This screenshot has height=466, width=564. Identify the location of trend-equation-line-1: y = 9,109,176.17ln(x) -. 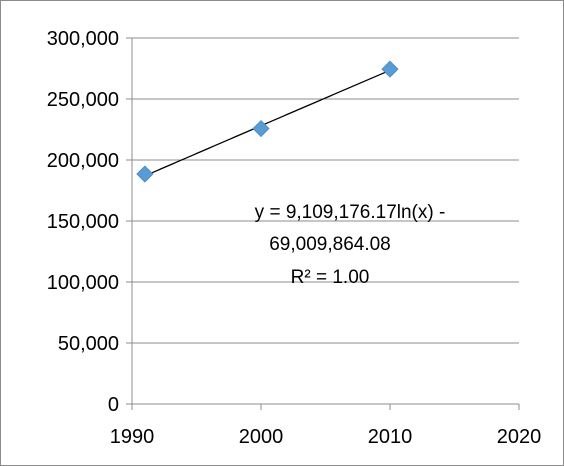
(350, 212).